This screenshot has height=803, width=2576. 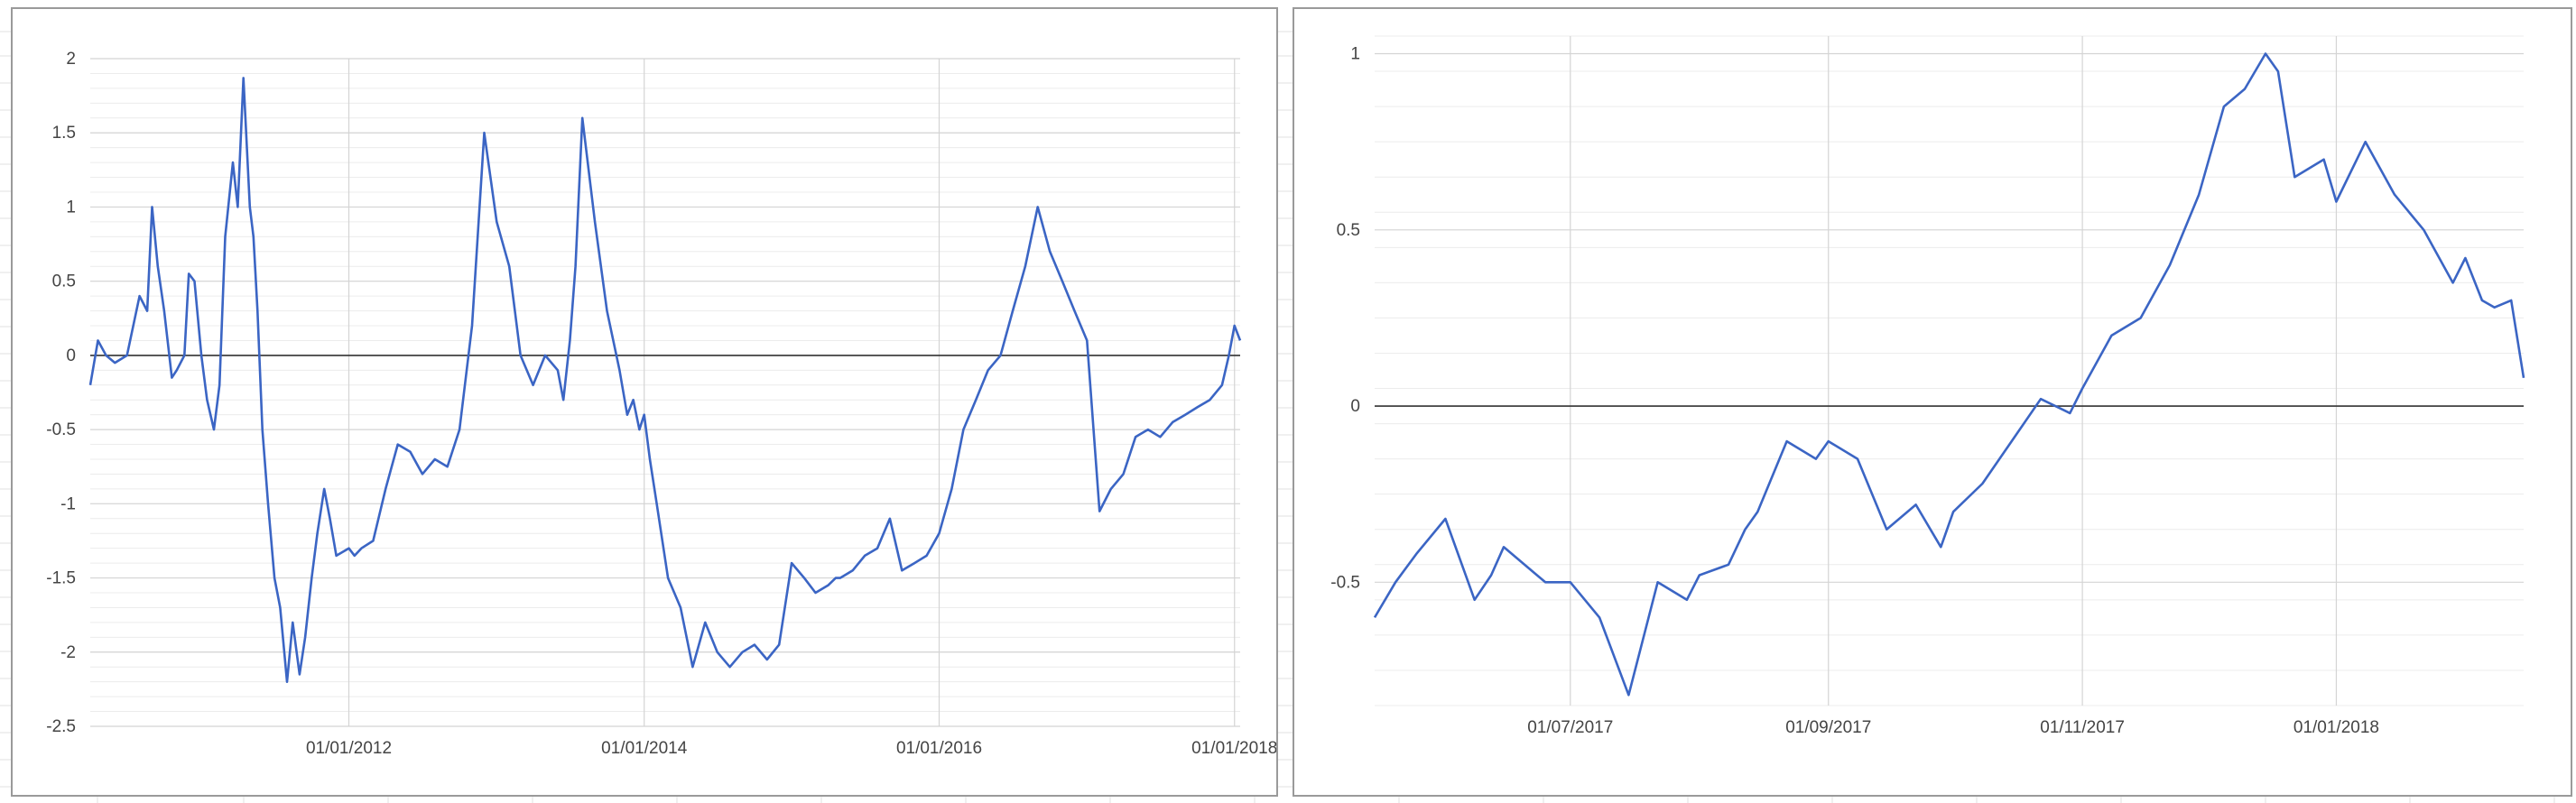 What do you see at coordinates (349, 748) in the screenshot?
I see `x-tick-label: 01/01/2012` at bounding box center [349, 748].